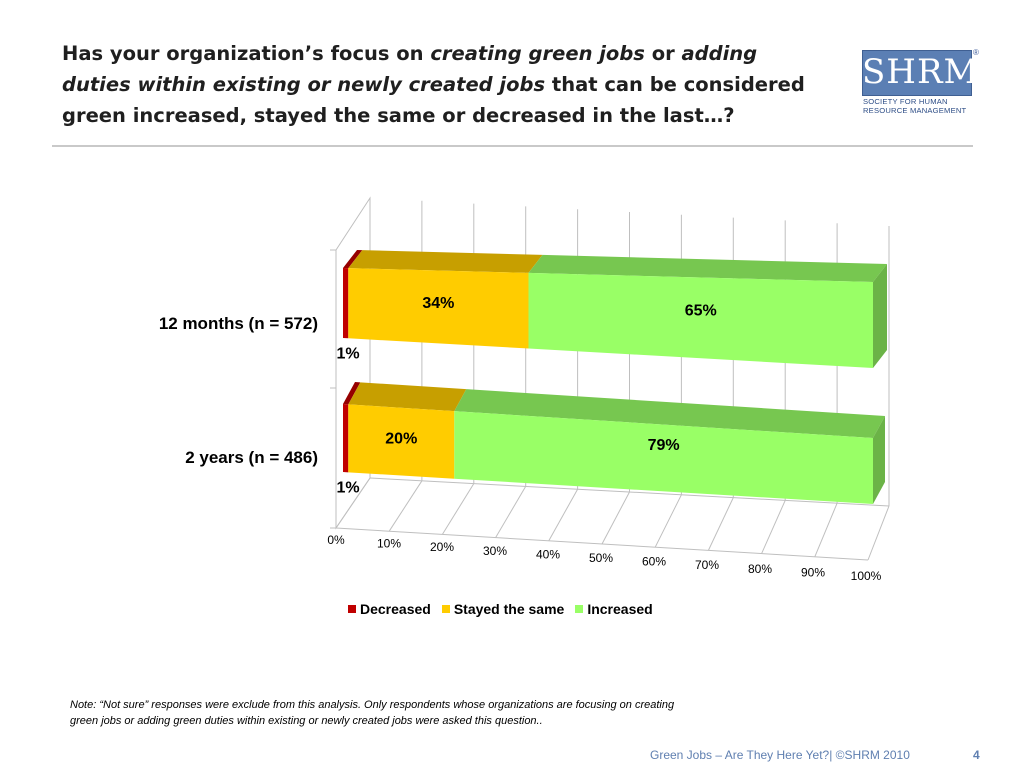 This screenshot has height=768, width=1024. Describe the element at coordinates (976, 755) in the screenshot. I see `page-number: 4` at that location.